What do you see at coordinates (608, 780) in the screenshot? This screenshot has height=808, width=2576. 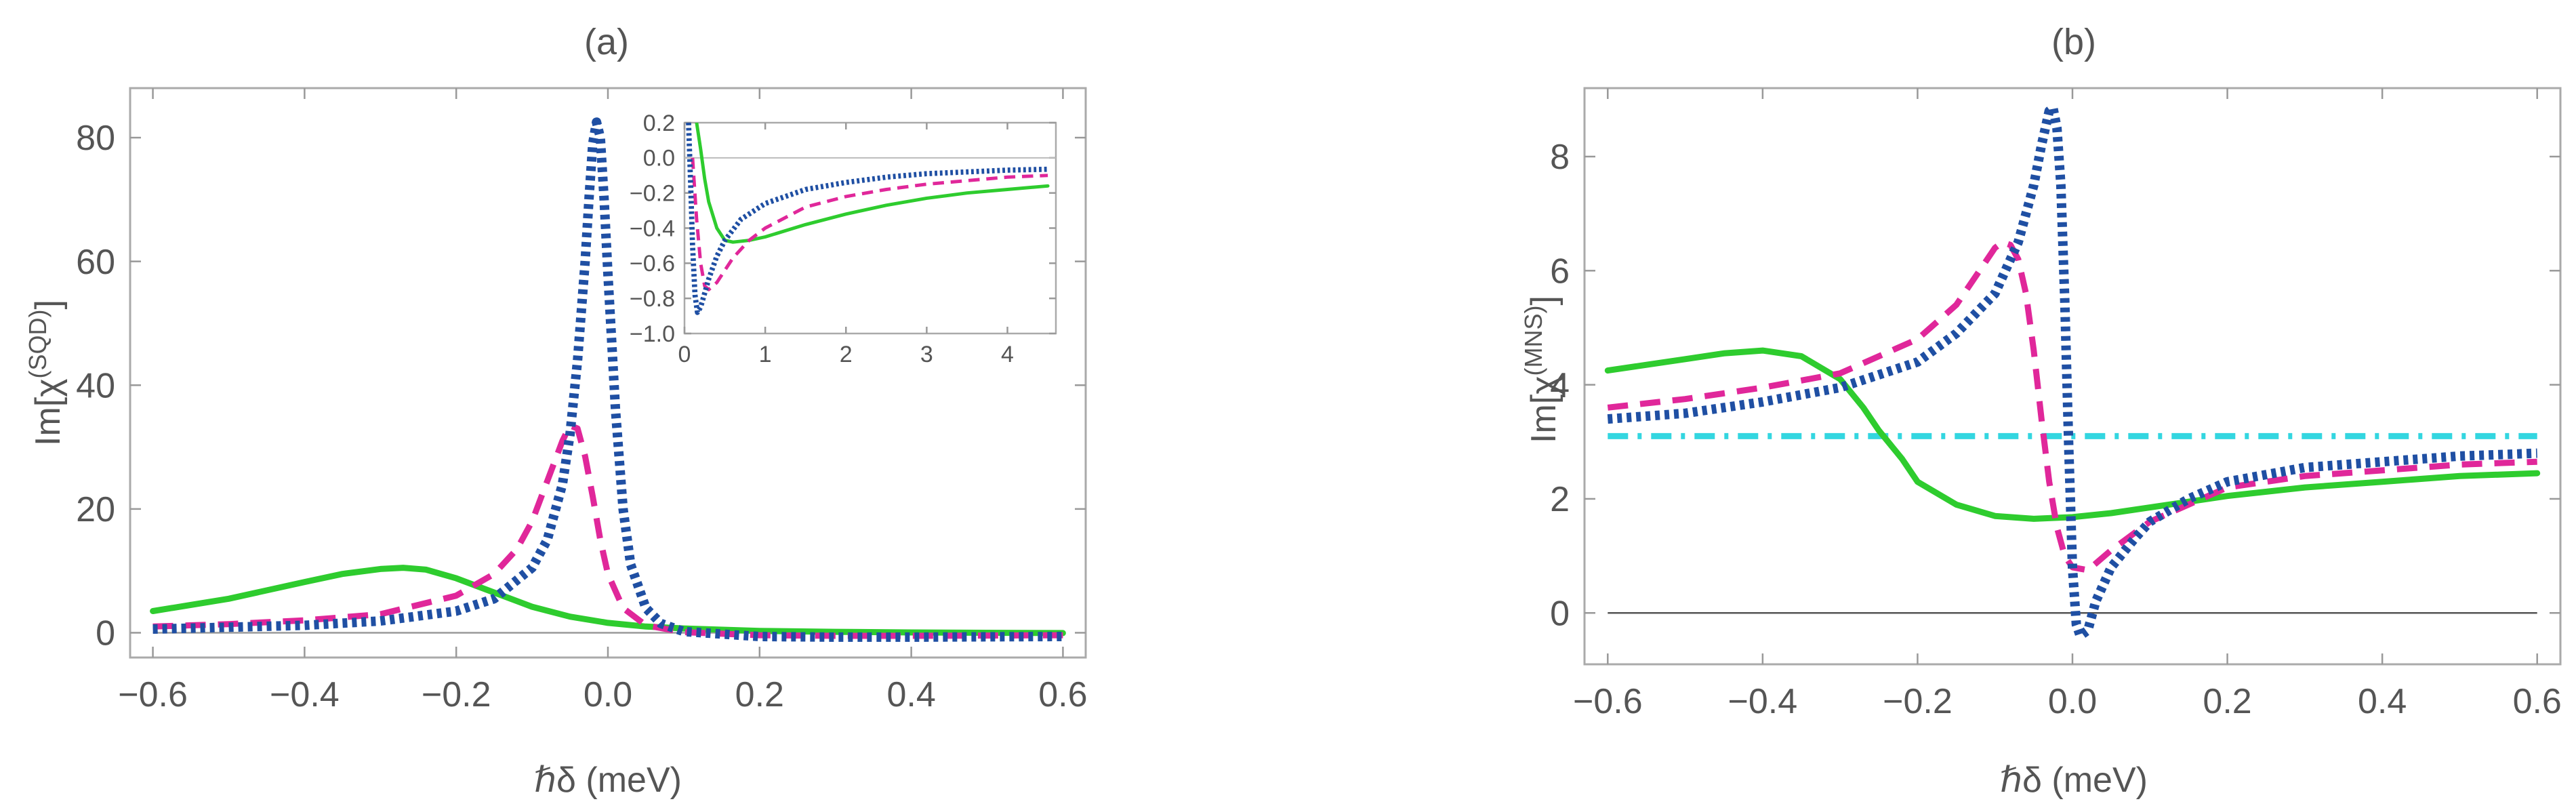 I see `x-axis-label-a: ℏδ (meV)` at bounding box center [608, 780].